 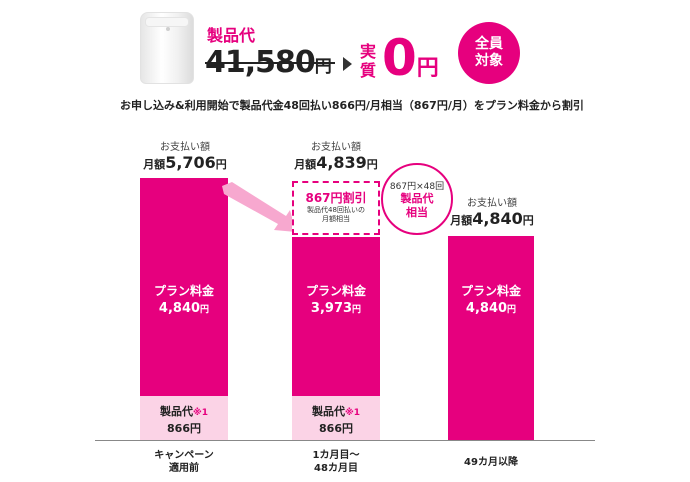 I want to click on axis-label-line1: キャンペーン, so click(x=184, y=455).